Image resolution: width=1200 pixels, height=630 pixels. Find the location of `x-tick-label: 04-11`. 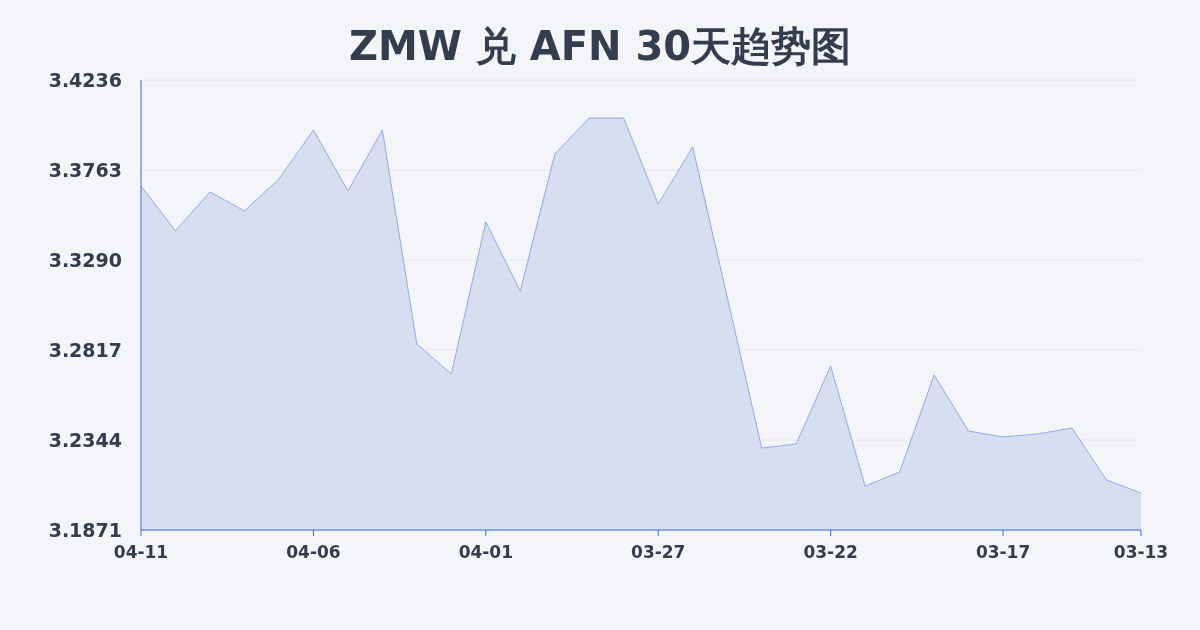

x-tick-label: 04-11 is located at coordinates (141, 552).